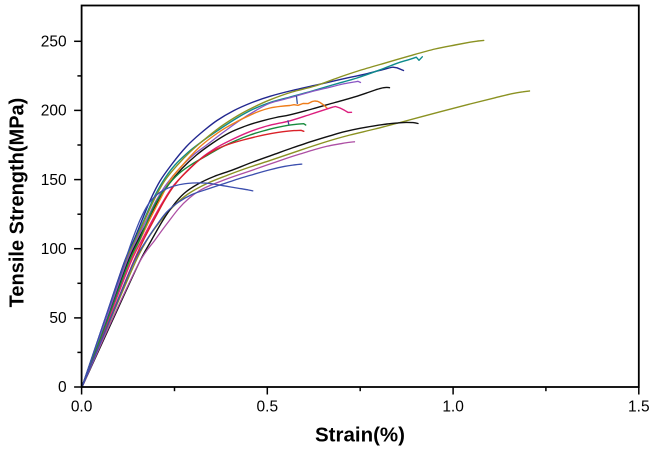  Describe the element at coordinates (18, 203) in the screenshot. I see `svg-text: Tensile Strength(MPa)` at that location.